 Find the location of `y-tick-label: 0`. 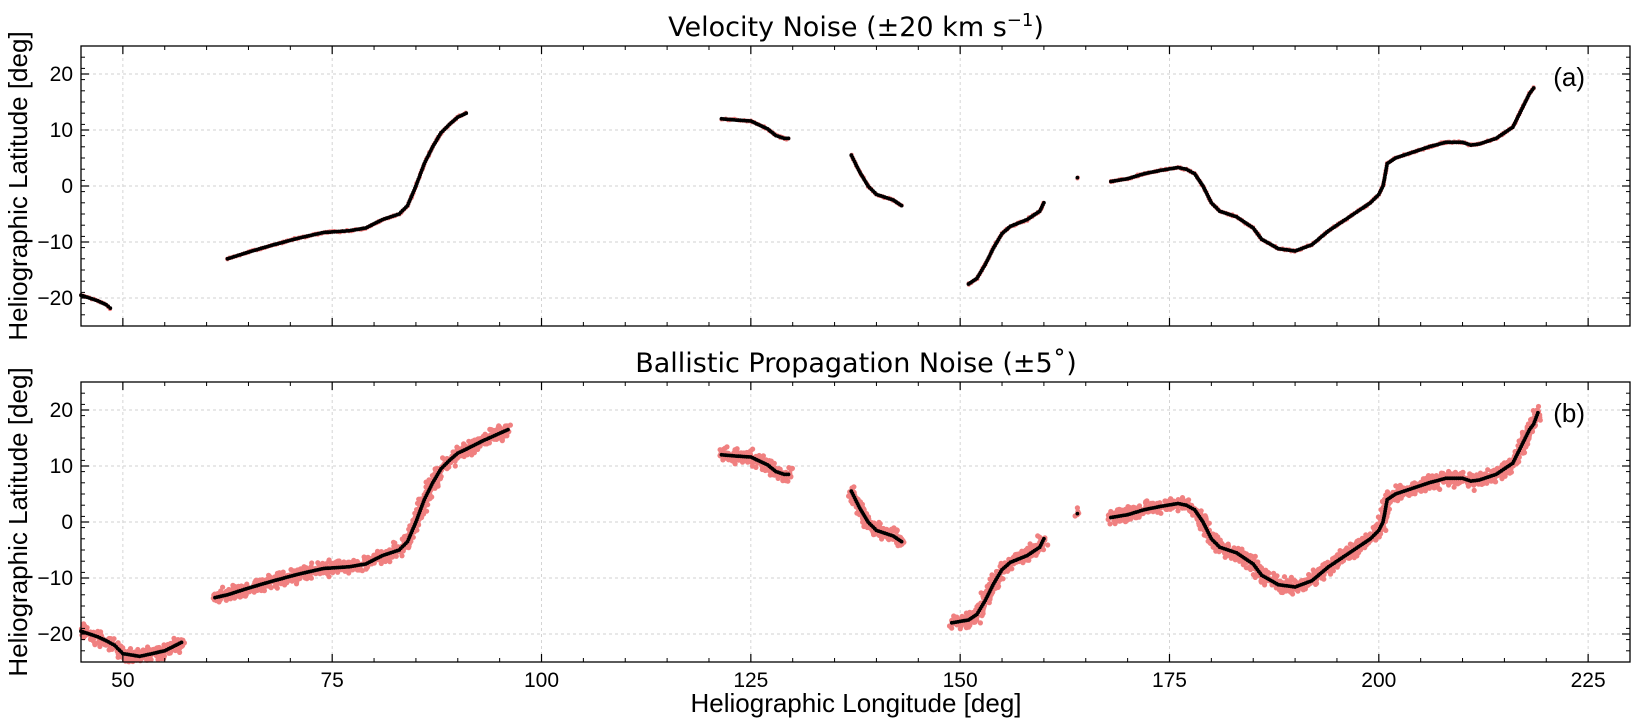

y-tick-label: 0 is located at coordinates (67, 186).